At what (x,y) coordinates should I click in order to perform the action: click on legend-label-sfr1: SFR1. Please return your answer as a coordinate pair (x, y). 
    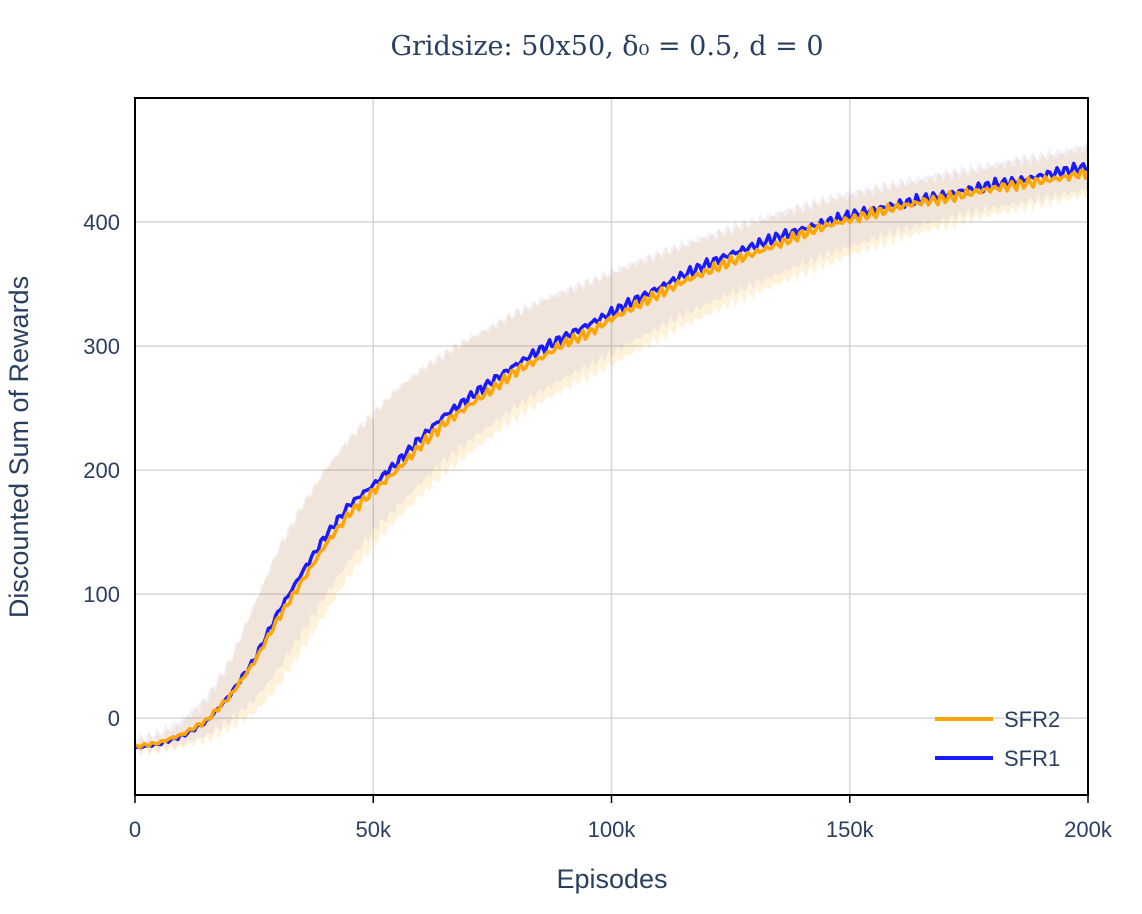
    Looking at the image, I should click on (1032, 758).